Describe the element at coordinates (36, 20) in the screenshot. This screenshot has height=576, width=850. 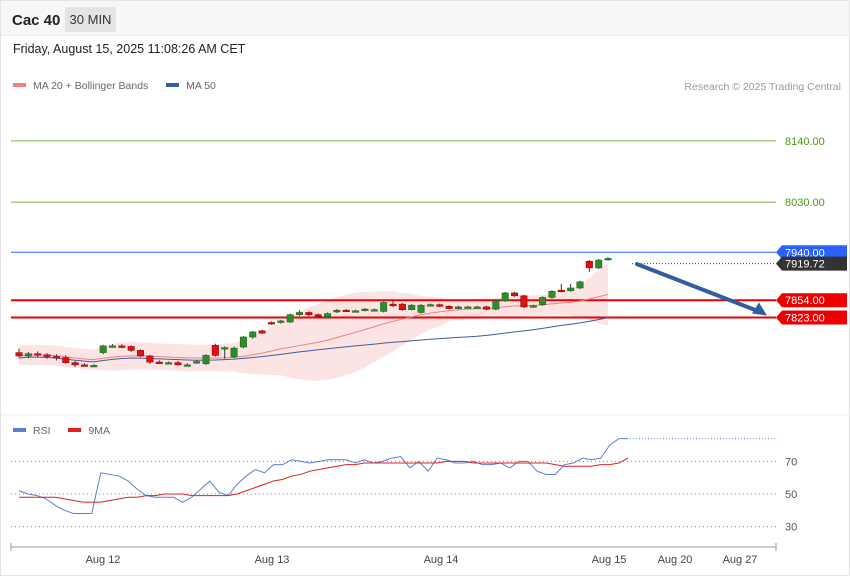
I see `chart-title: Cac 40` at that location.